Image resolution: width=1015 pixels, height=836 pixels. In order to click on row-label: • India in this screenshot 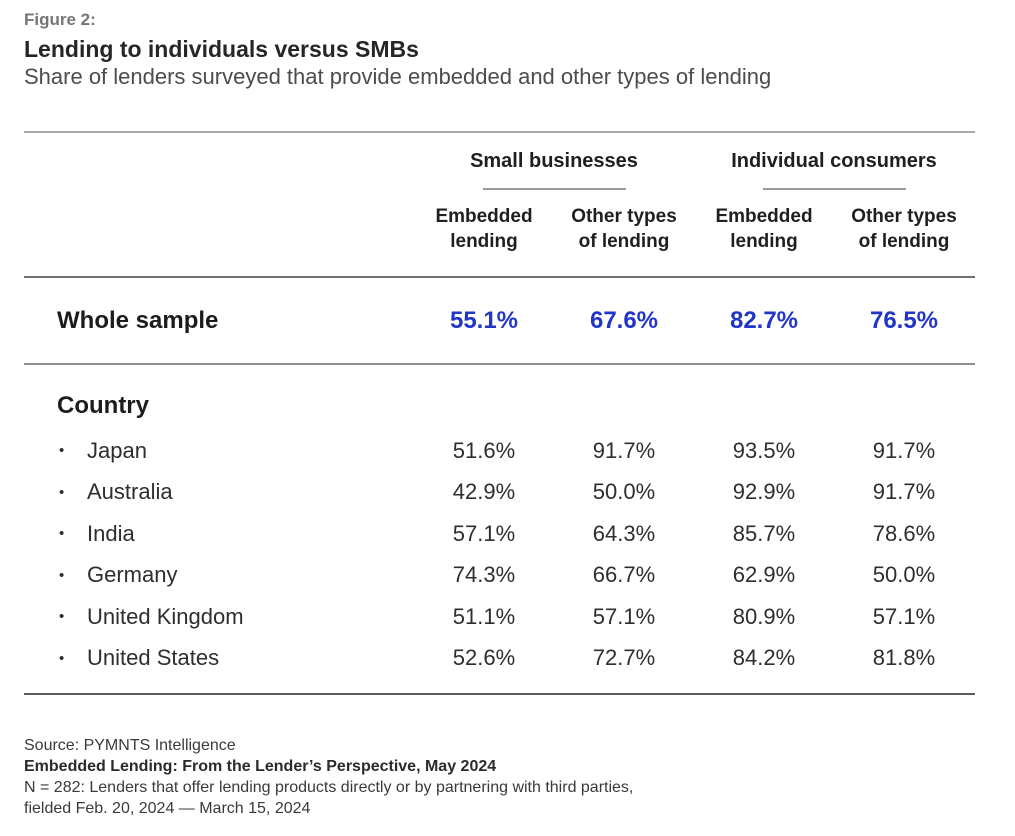, I will do `click(219, 534)`.